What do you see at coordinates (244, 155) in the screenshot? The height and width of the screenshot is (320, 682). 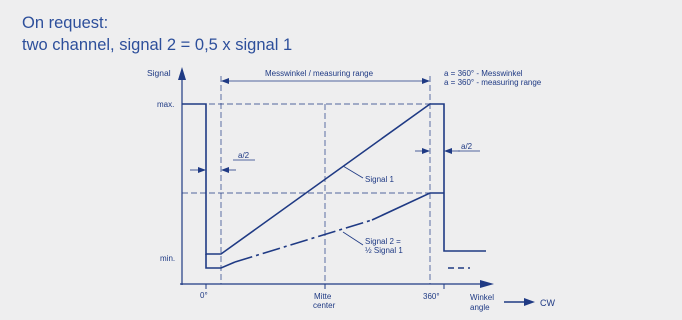 I see `half-a-left-label: a/2` at bounding box center [244, 155].